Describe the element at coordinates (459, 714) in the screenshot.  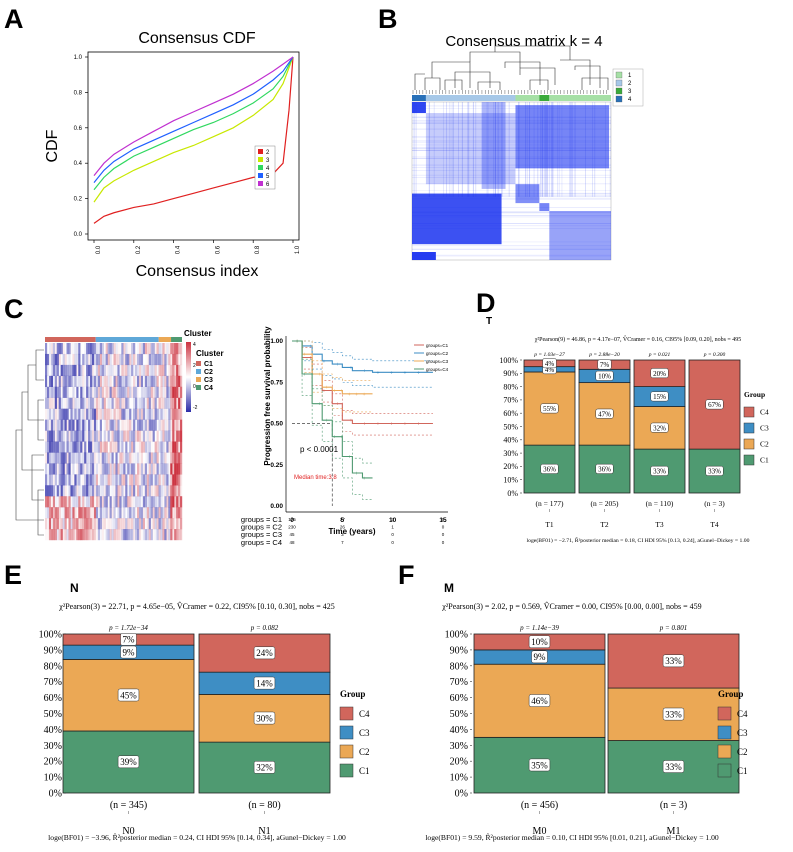
I see `bar-ytick-label: 50%` at that location.